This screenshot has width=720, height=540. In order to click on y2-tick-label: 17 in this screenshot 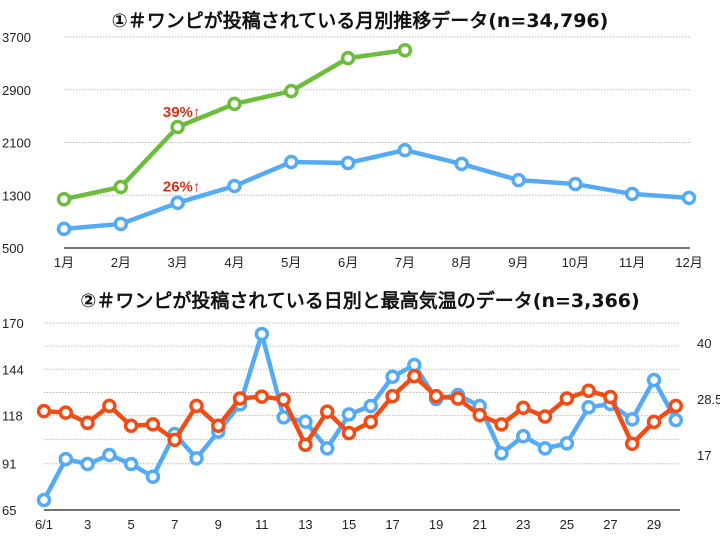, I will do `click(704, 455)`.